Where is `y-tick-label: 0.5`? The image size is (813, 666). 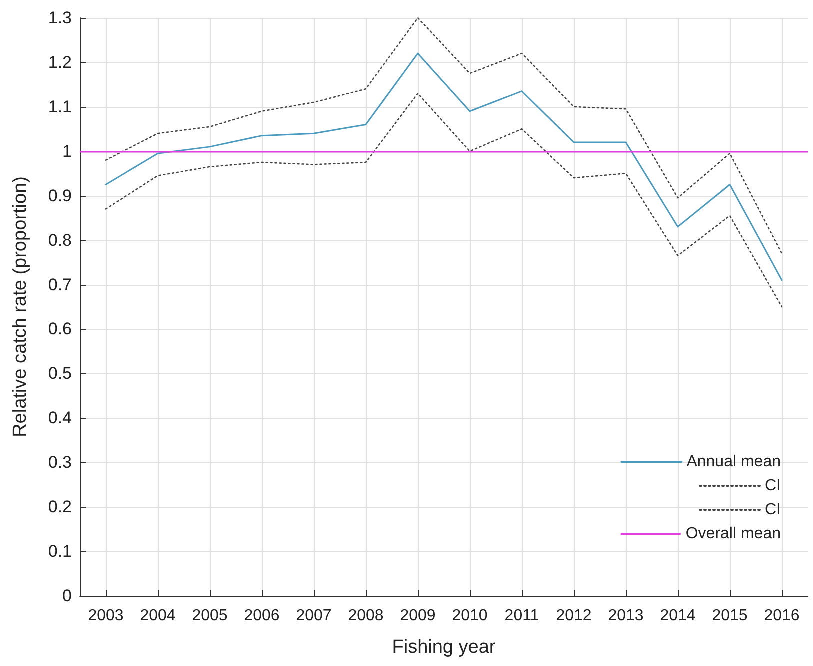 y-tick-label: 0.5 is located at coordinates (60, 374).